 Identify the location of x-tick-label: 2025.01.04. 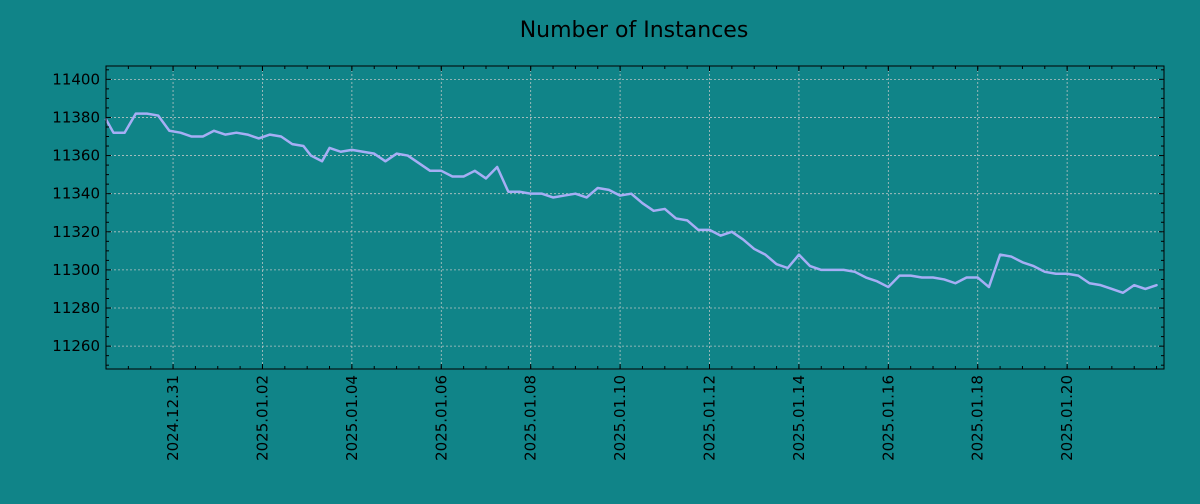
(352, 418).